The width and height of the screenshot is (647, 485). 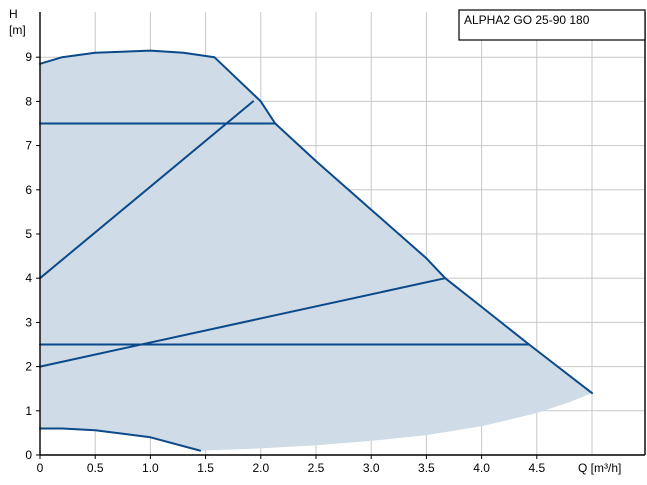 I want to click on y-tick-label: 1, so click(x=28, y=411).